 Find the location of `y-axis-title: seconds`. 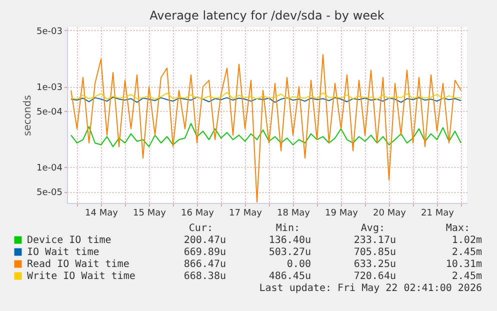

y-axis-title: seconds is located at coordinates (28, 115).